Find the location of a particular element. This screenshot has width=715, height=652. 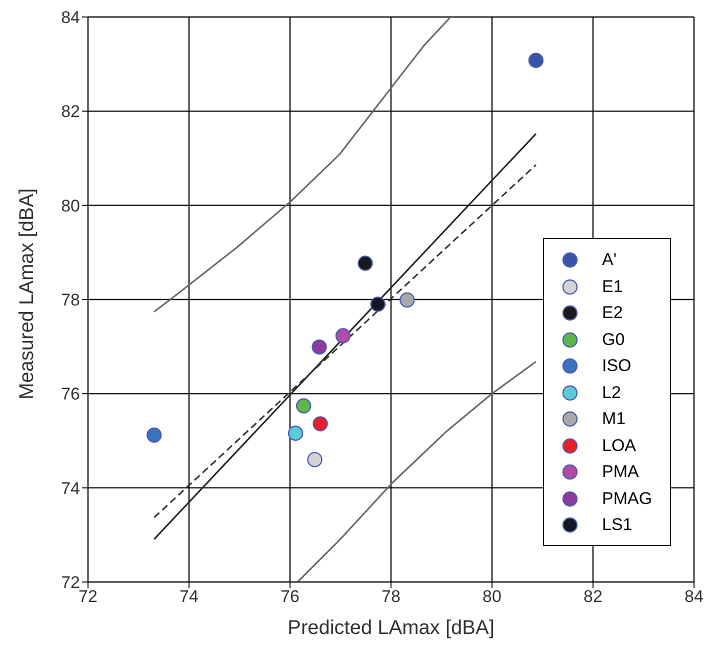

legend-label: PMA is located at coordinates (620, 472).